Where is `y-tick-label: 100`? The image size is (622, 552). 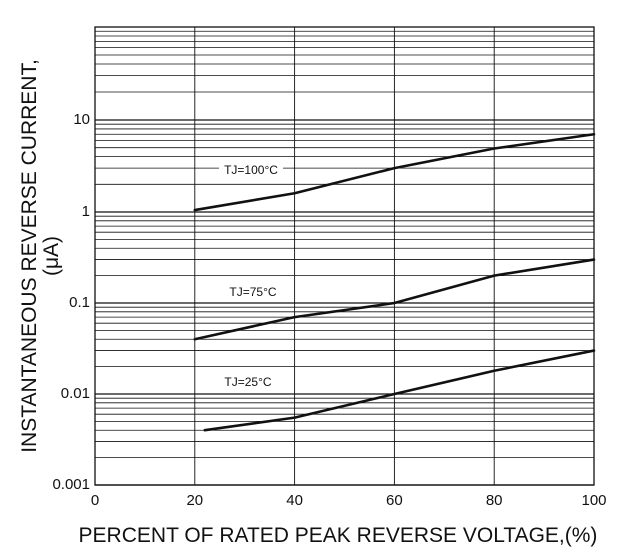
y-tick-label: 100 is located at coordinates (77, 2).